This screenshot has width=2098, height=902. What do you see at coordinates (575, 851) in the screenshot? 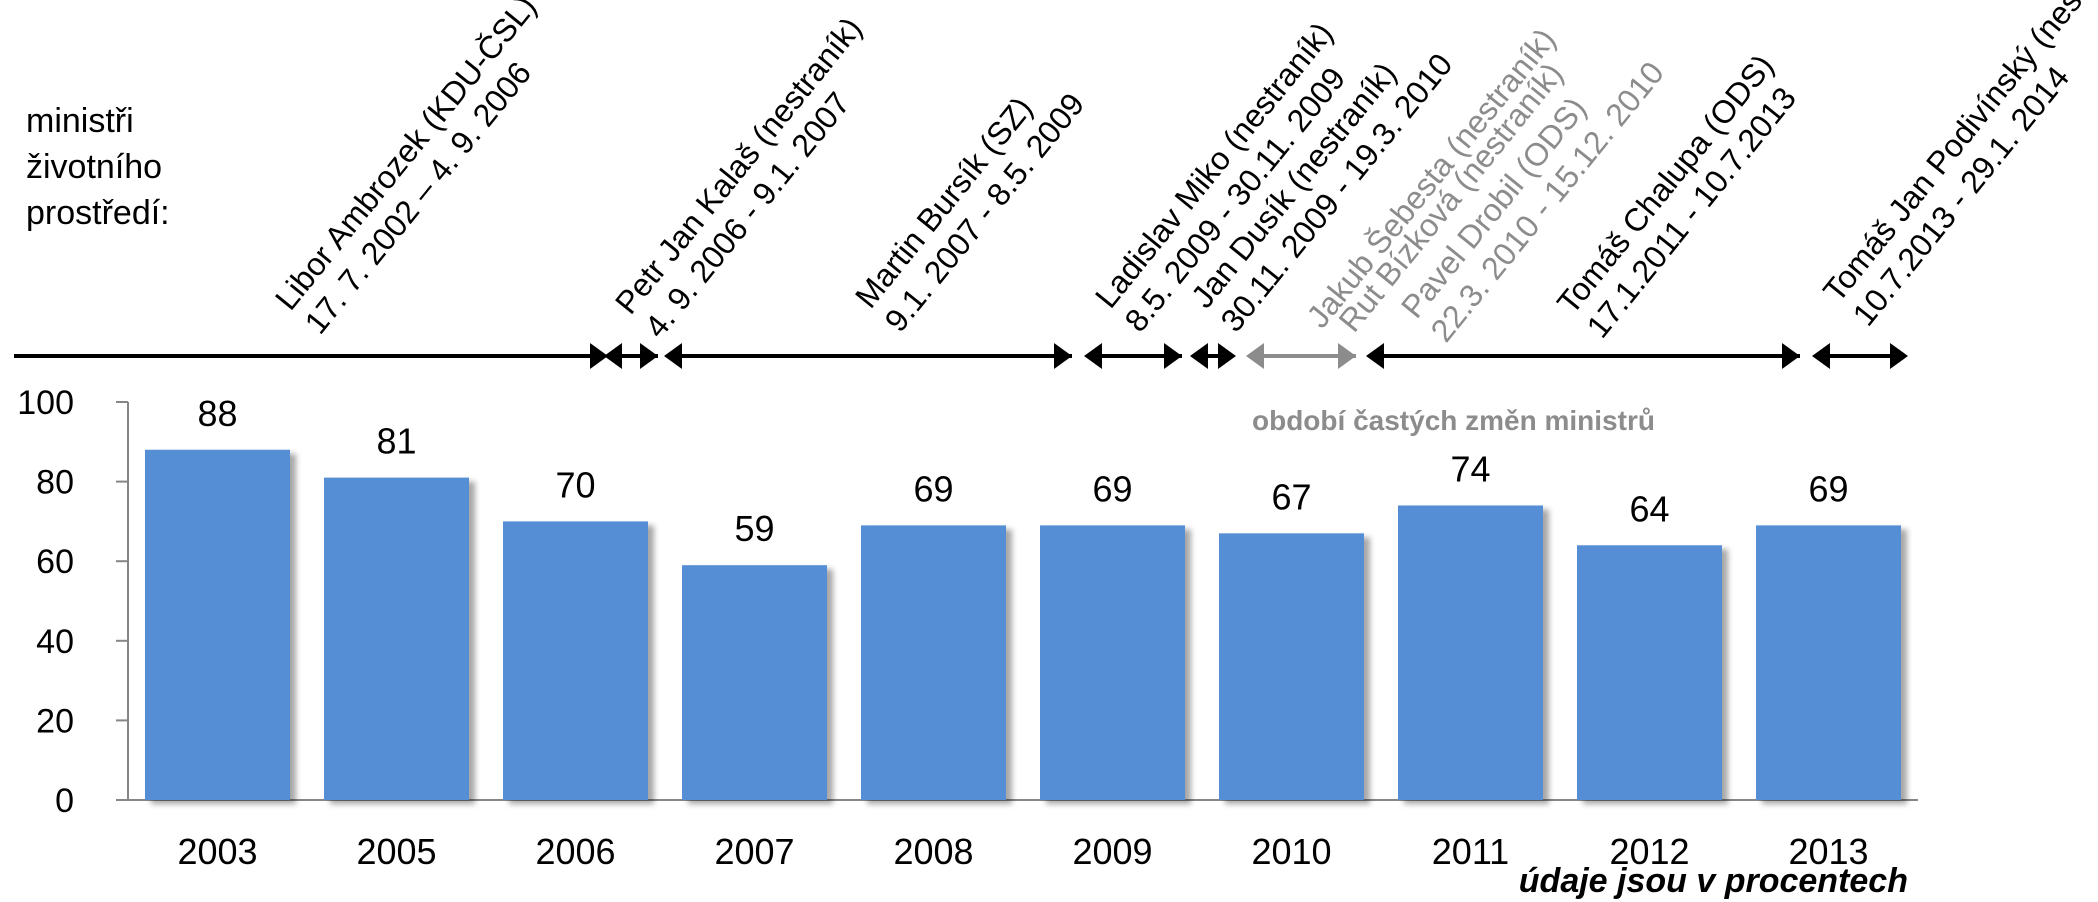
I see `x-tick-label: 2006` at bounding box center [575, 851].